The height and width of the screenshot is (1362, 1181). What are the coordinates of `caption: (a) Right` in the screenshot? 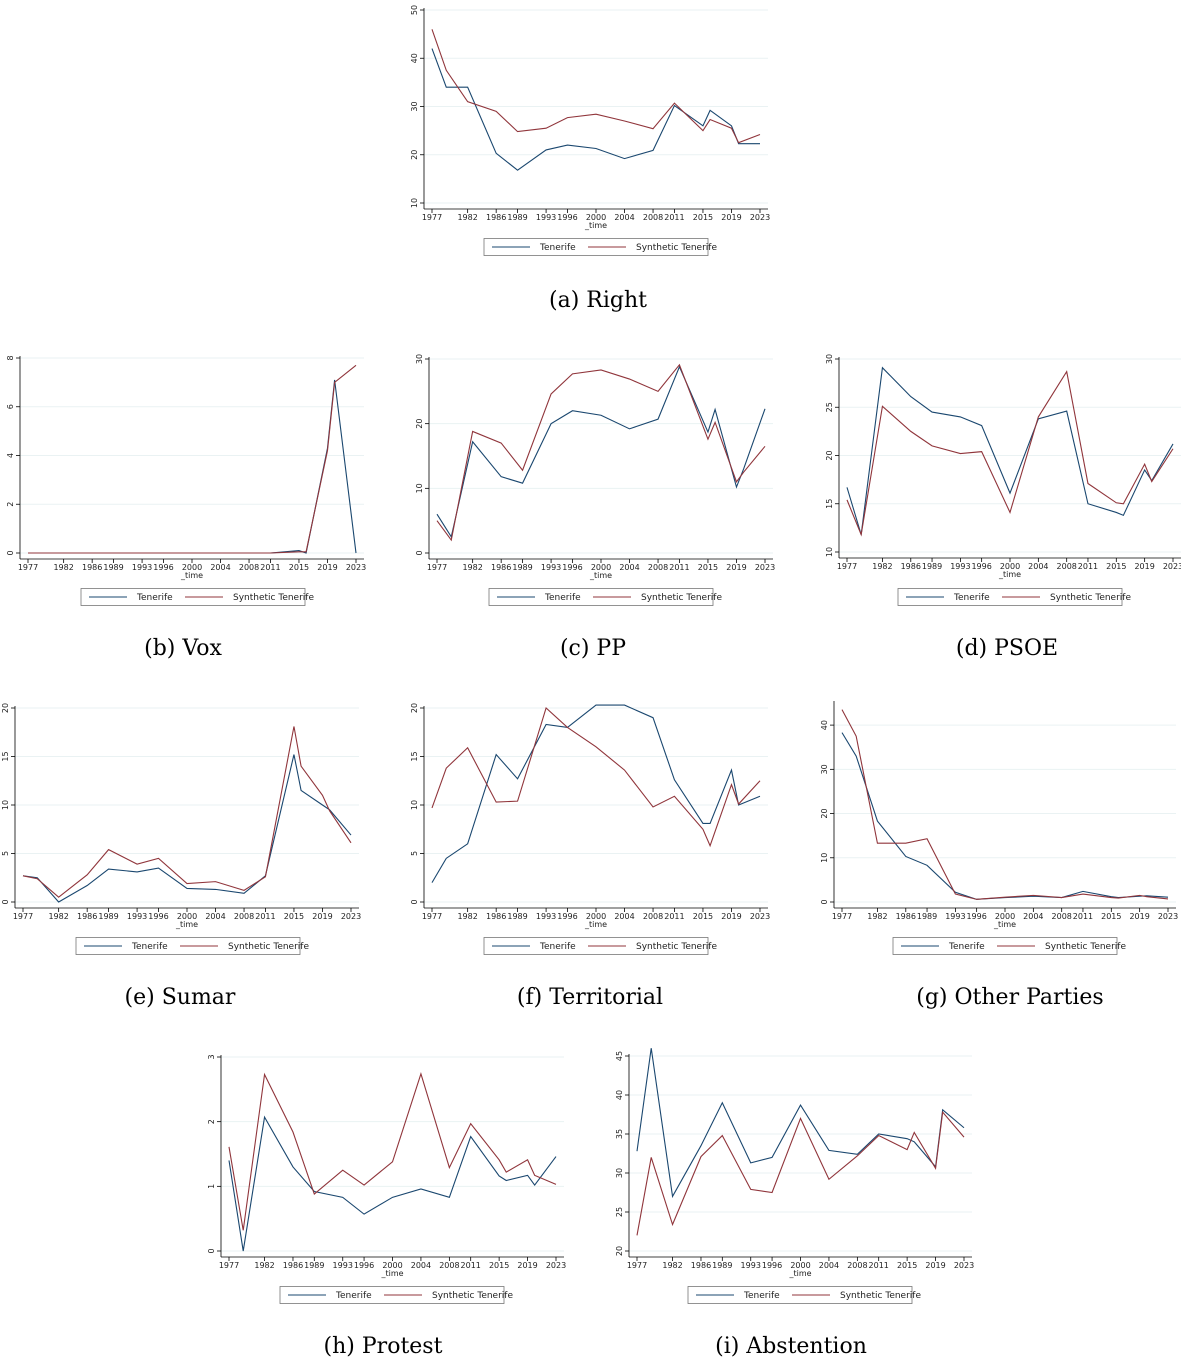 It's located at (598, 300).